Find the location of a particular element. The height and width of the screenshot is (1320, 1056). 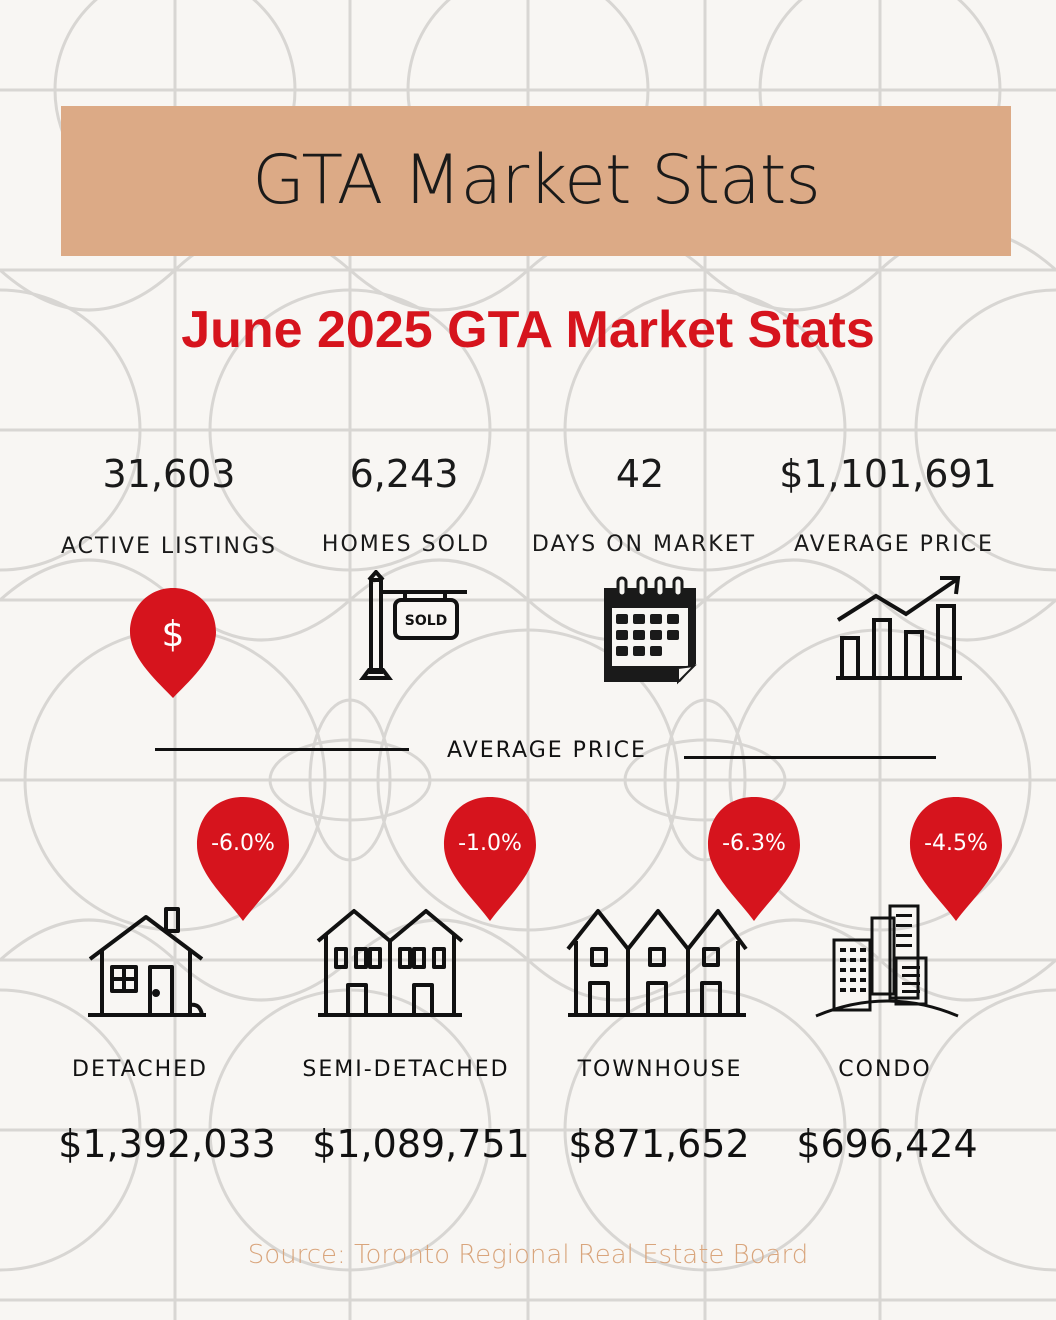

type-semi-detached-price: $1,089,751 is located at coordinates (421, 1144).